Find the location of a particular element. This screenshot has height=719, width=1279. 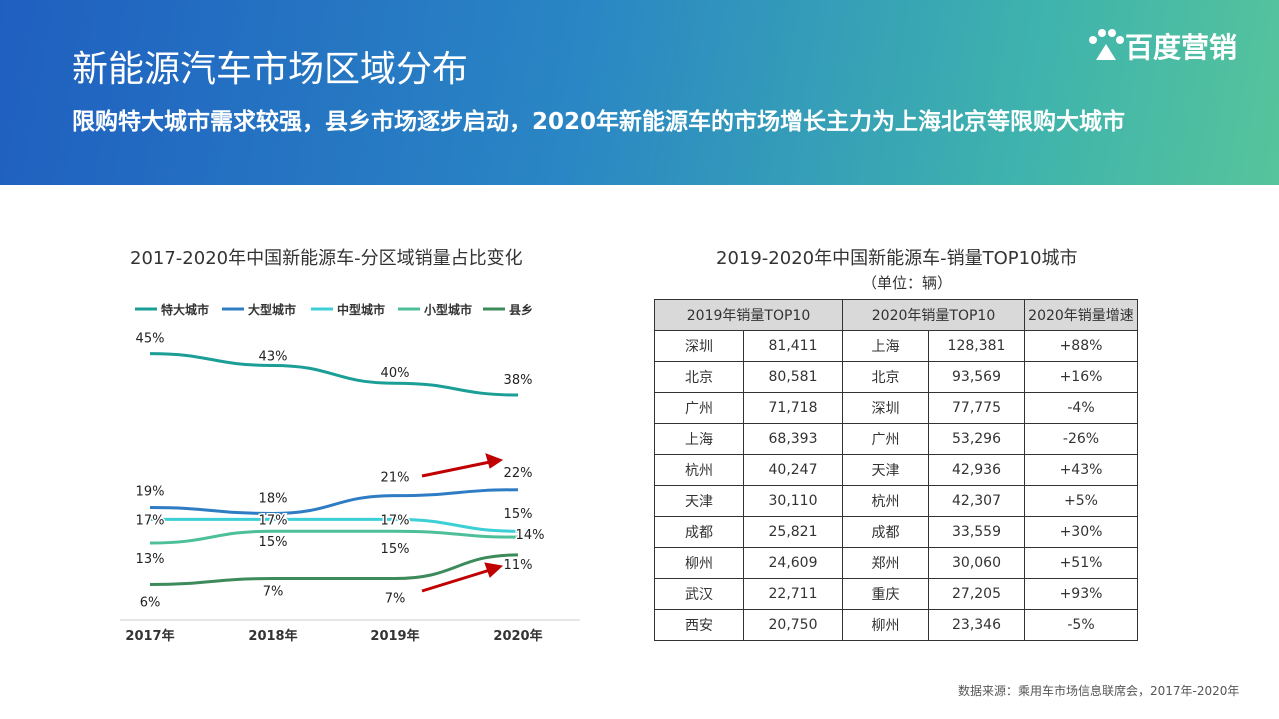

table-row: 北京 80,581 北京 93,569 +16% is located at coordinates (896, 377).